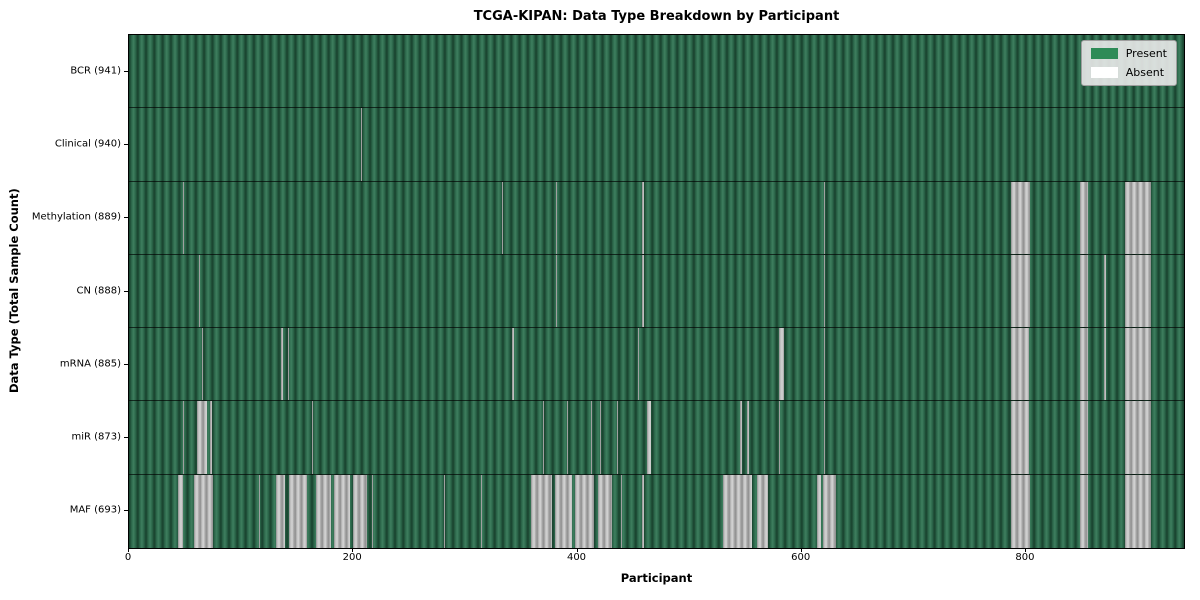 The width and height of the screenshot is (1200, 600). Describe the element at coordinates (128, 557) in the screenshot. I see `x-tick-label-0: 0` at that location.